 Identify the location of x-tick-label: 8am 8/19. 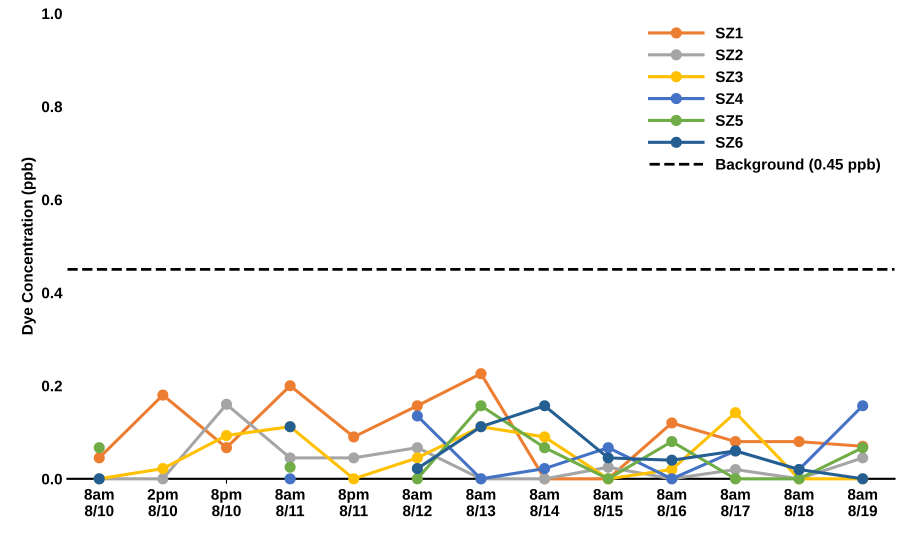
(863, 502).